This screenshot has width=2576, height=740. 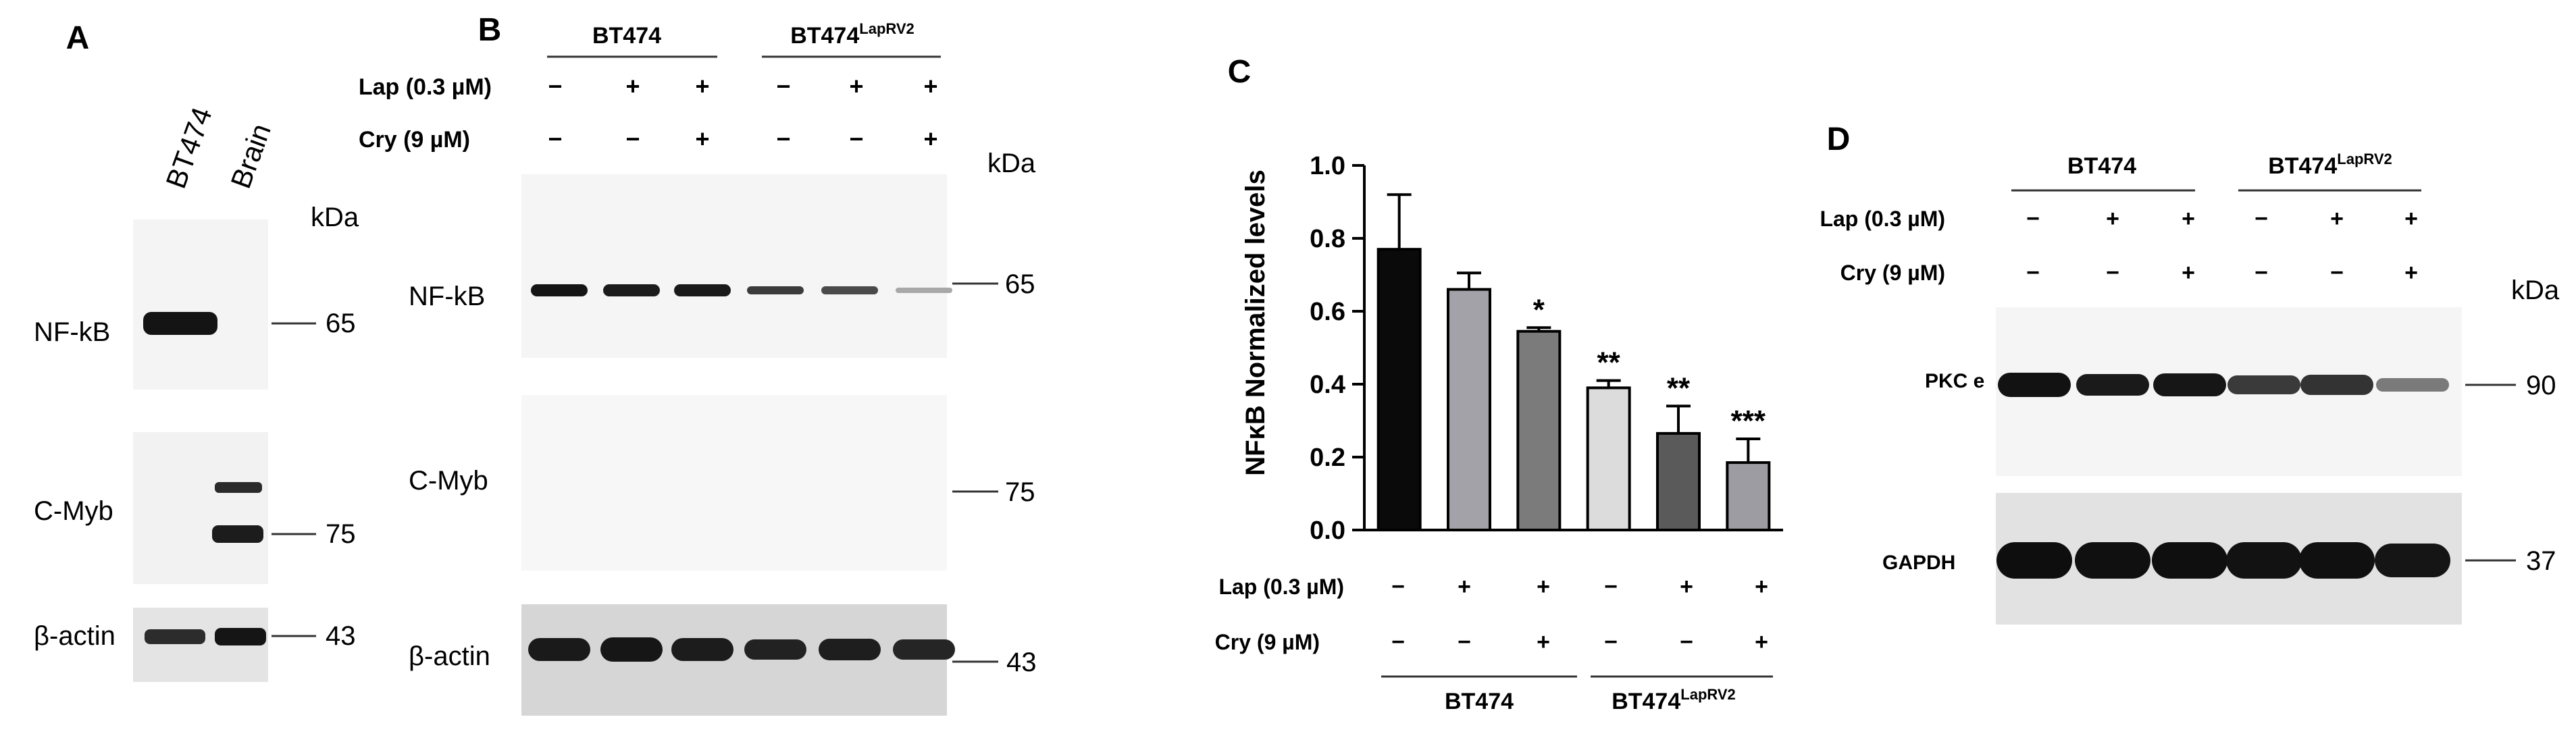 What do you see at coordinates (1955, 381) in the screenshot?
I see `panel-d-pkce-label: PKC e` at bounding box center [1955, 381].